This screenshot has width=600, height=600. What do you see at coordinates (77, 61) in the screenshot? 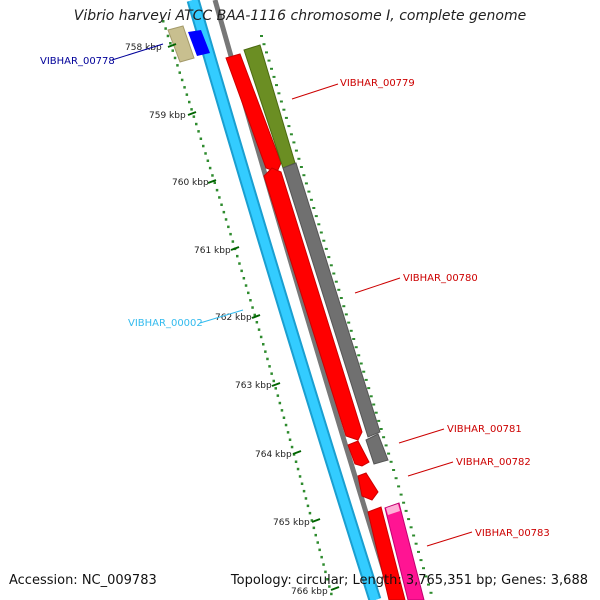
I see `gene-label-00778: VIBHAR_00778` at bounding box center [77, 61].